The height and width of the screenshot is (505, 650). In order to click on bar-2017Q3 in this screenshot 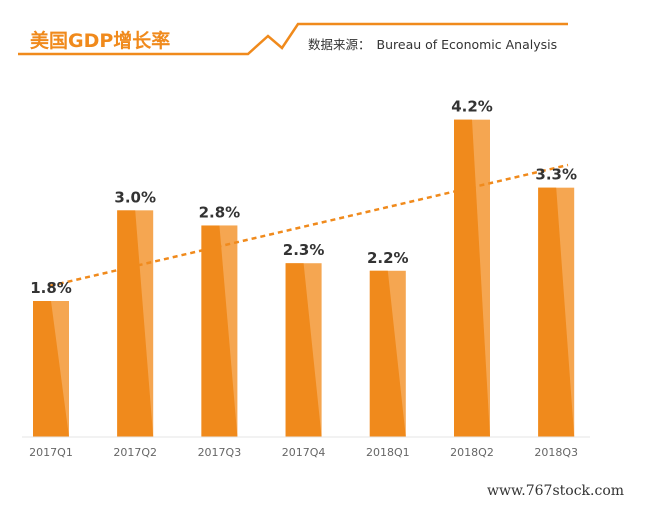, I will do `click(219, 331)`.